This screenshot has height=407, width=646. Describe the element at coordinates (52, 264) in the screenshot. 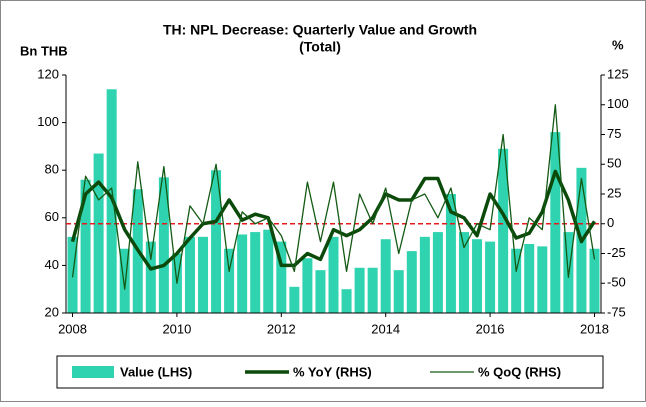

I see `y-tick-label: 40` at that location.